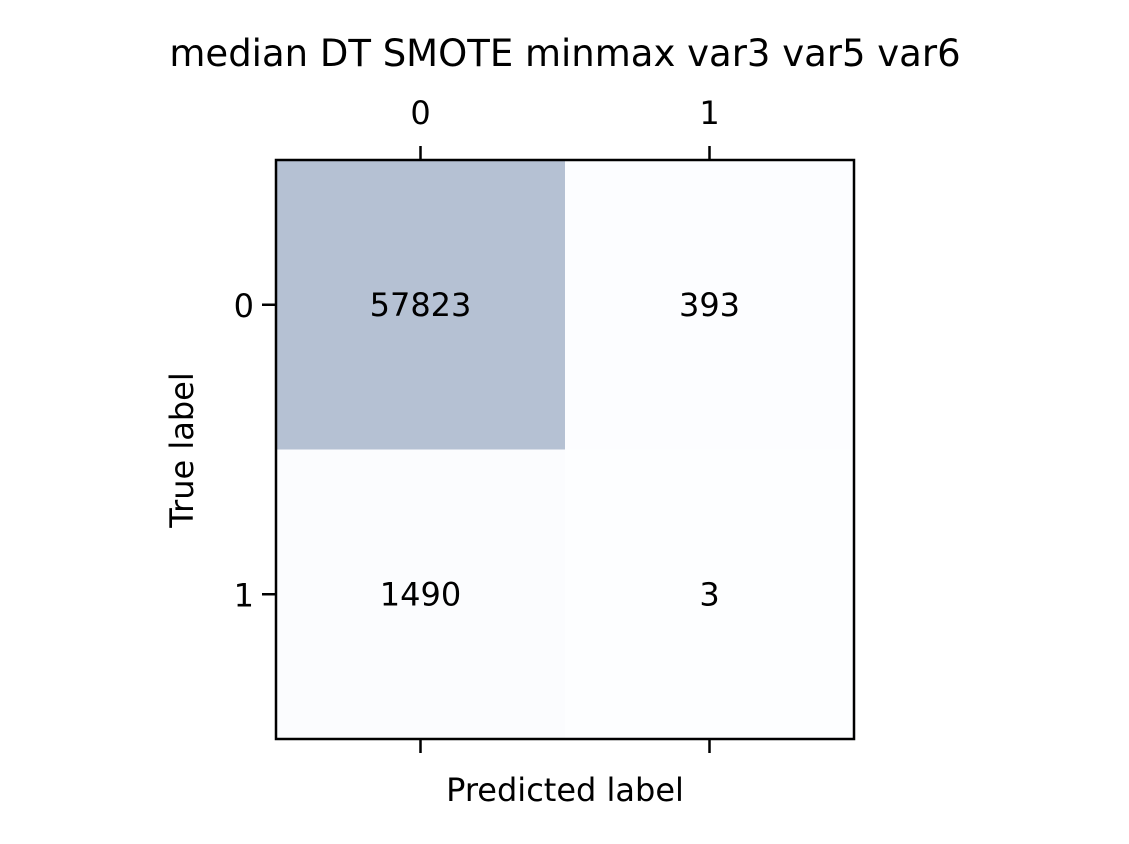 The width and height of the screenshot is (1129, 844). Describe the element at coordinates (244, 595) in the screenshot. I see `y-tick-label-1: 1` at that location.